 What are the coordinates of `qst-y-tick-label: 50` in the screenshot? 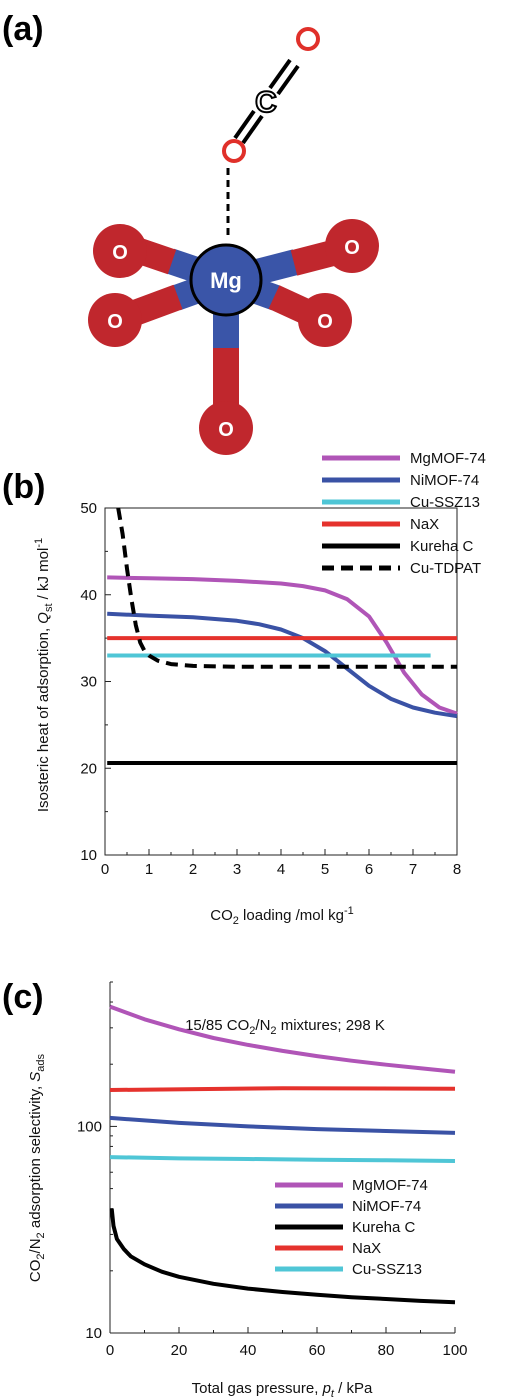 It's located at (88, 508).